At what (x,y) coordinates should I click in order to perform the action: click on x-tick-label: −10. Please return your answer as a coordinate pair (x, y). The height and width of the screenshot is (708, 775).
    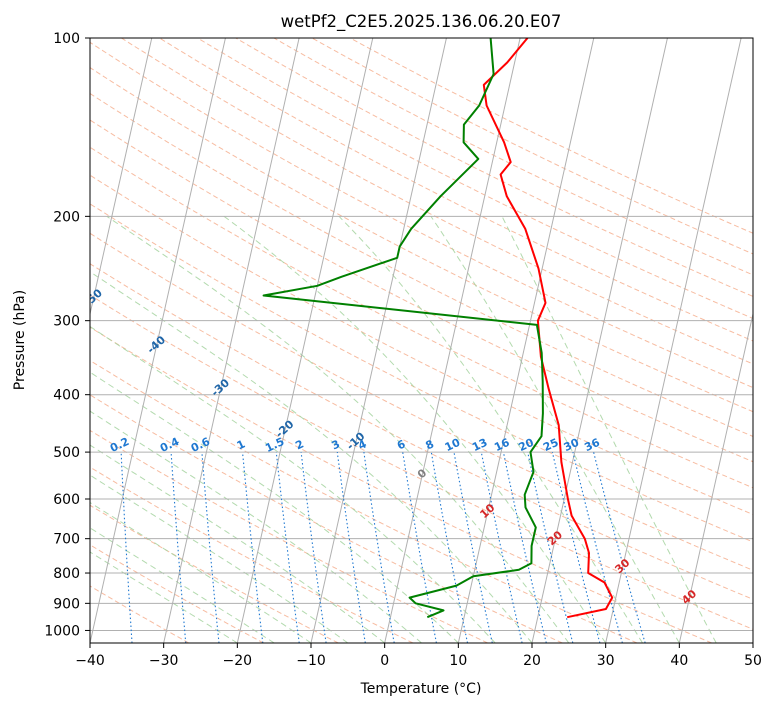
    Looking at the image, I should click on (311, 661).